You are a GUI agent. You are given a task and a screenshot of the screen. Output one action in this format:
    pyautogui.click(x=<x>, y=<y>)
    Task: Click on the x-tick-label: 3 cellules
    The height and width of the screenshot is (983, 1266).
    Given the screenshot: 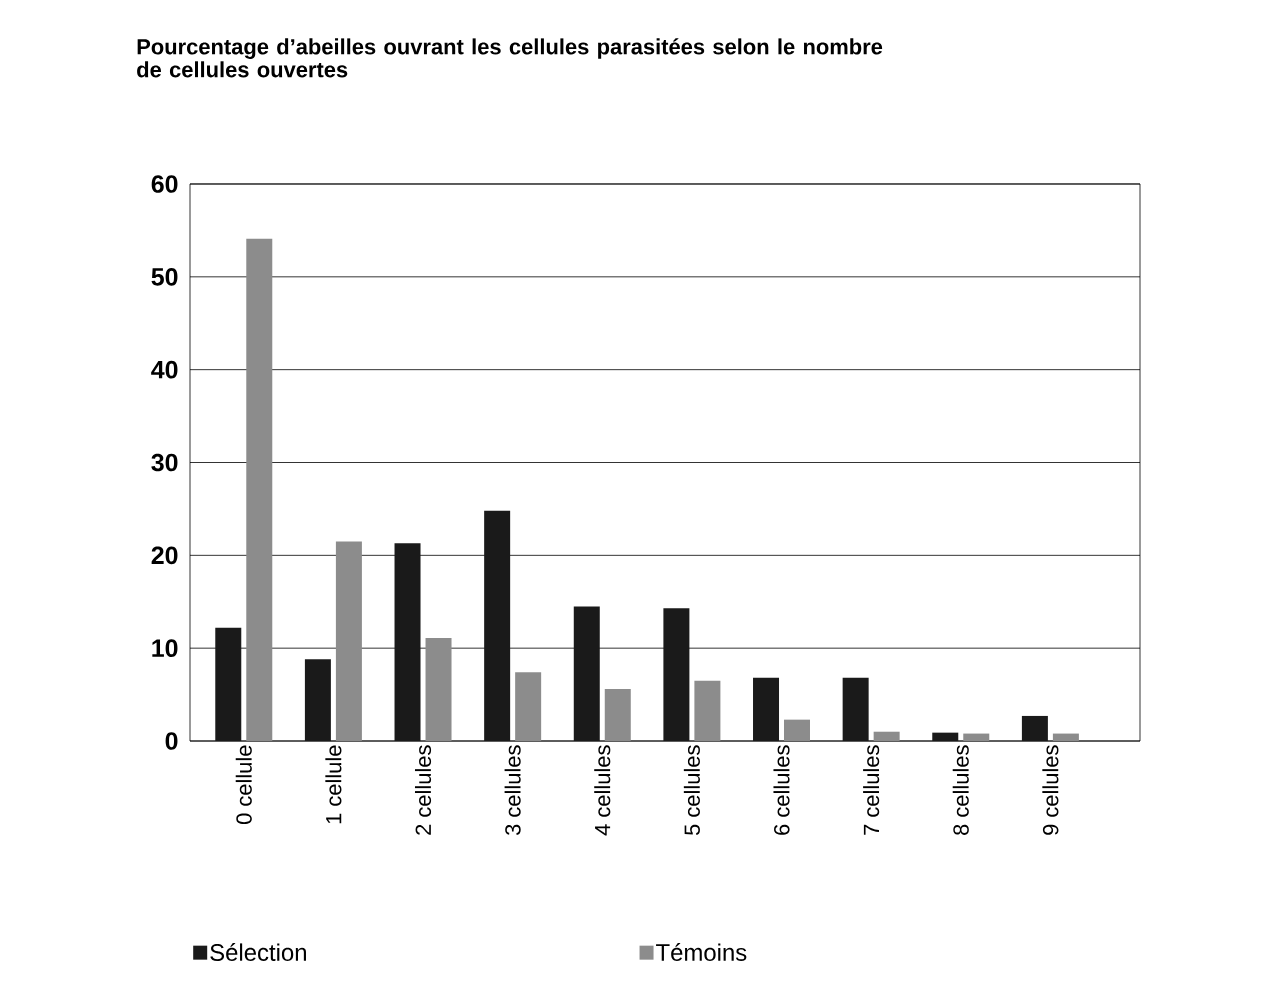 What is the action you would take?
    pyautogui.click(x=512, y=790)
    